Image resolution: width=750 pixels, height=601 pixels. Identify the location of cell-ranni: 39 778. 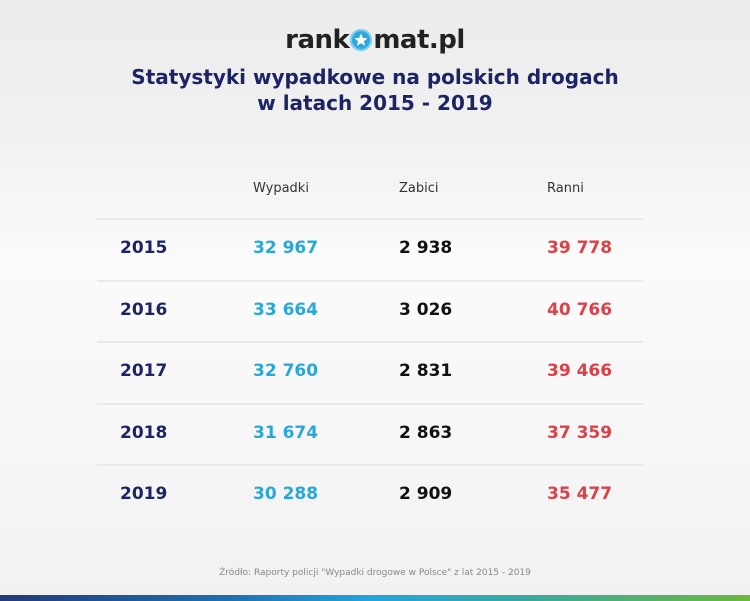
(580, 248).